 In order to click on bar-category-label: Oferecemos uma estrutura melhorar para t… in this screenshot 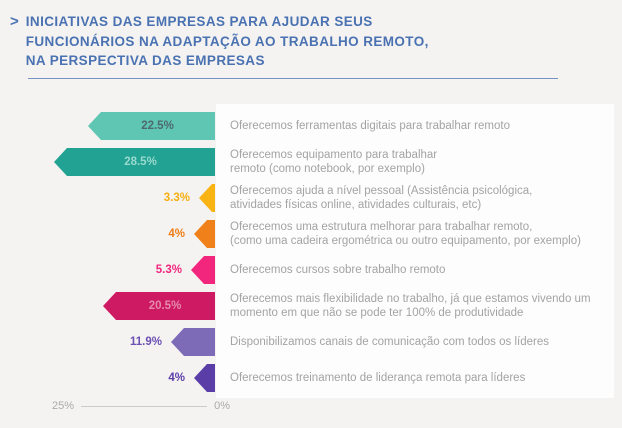, I will do `click(405, 234)`.